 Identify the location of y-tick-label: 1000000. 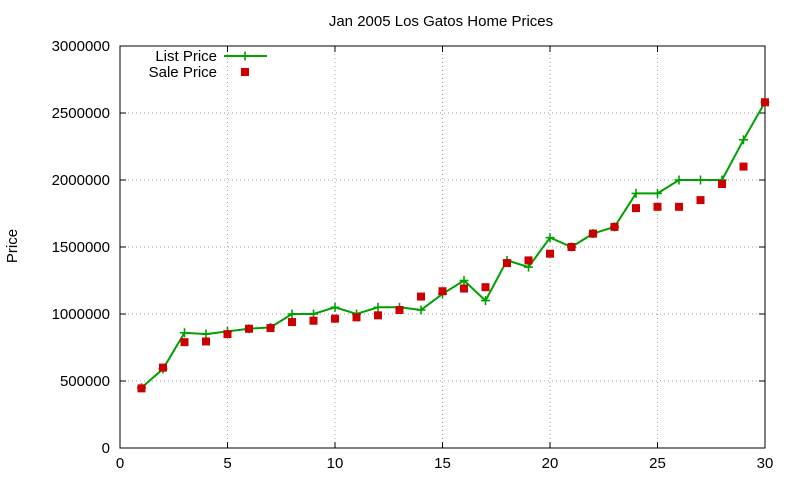
(81, 314).